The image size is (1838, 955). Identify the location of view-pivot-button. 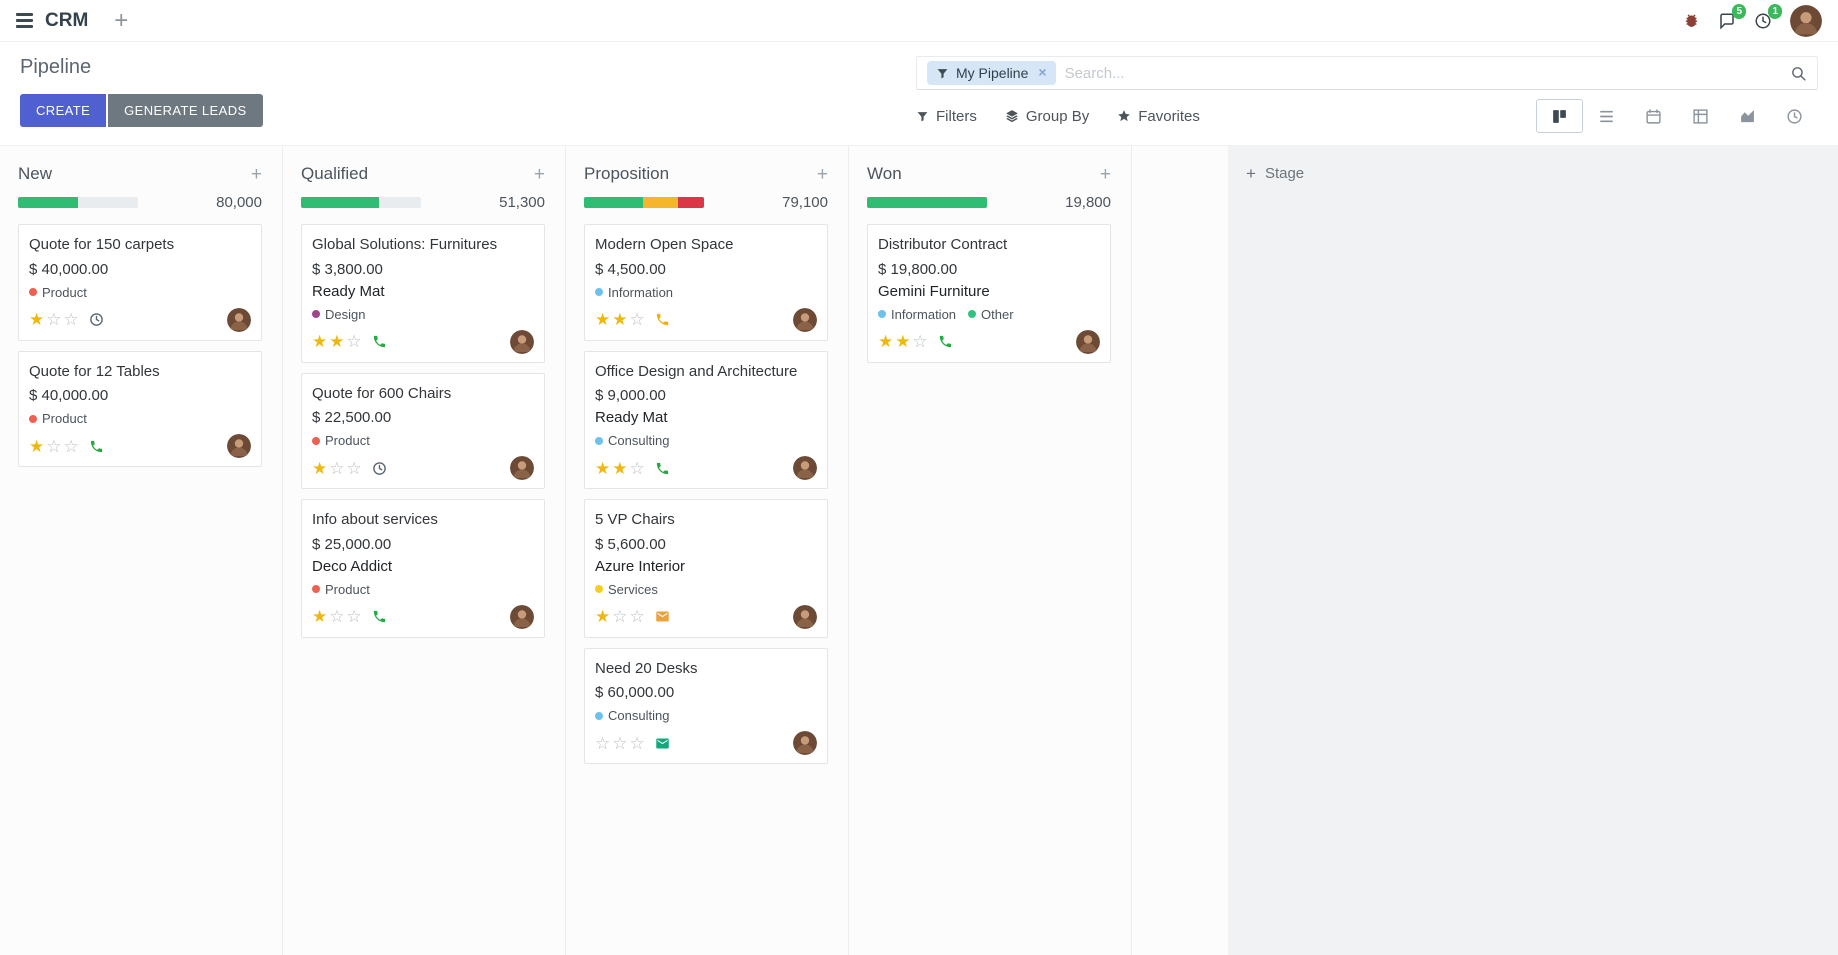
(1700, 116).